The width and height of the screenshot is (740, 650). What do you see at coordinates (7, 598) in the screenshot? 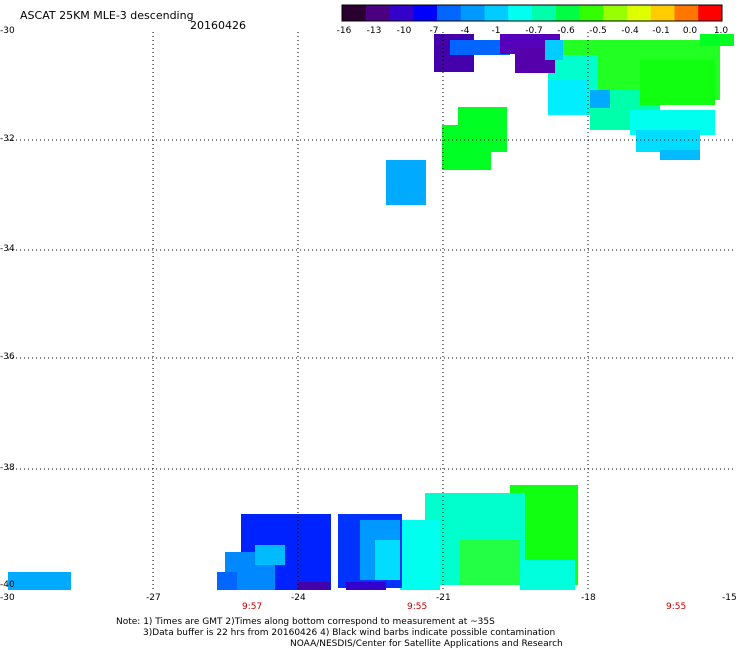
I see `lon-label: -30` at bounding box center [7, 598].